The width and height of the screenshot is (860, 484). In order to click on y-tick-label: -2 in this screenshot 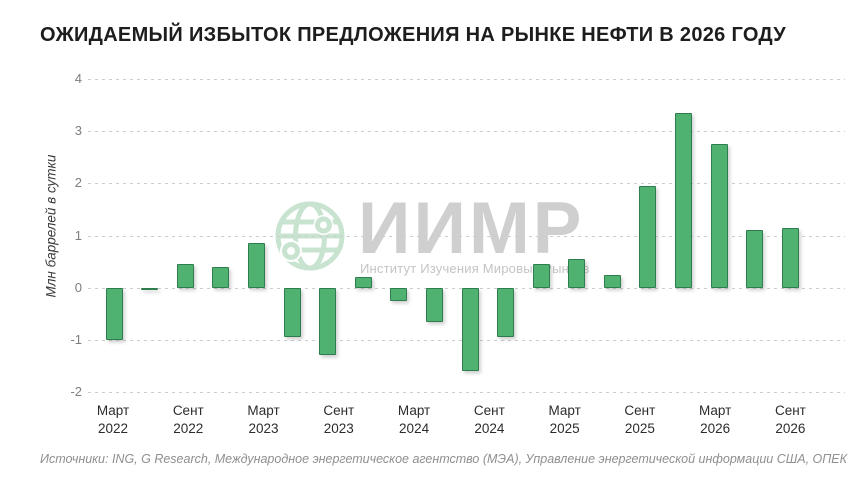, I will do `click(76, 391)`.